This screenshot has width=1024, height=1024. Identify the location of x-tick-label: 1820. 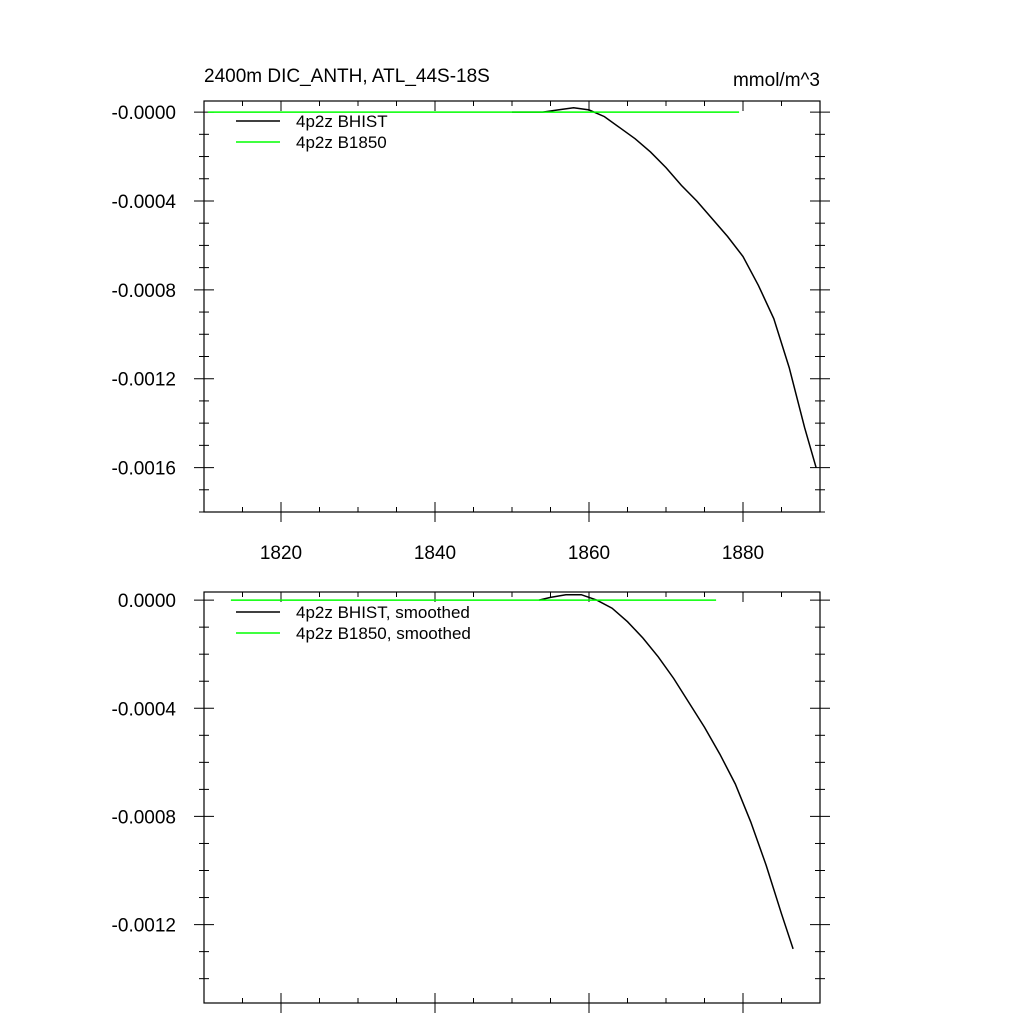
(281, 553).